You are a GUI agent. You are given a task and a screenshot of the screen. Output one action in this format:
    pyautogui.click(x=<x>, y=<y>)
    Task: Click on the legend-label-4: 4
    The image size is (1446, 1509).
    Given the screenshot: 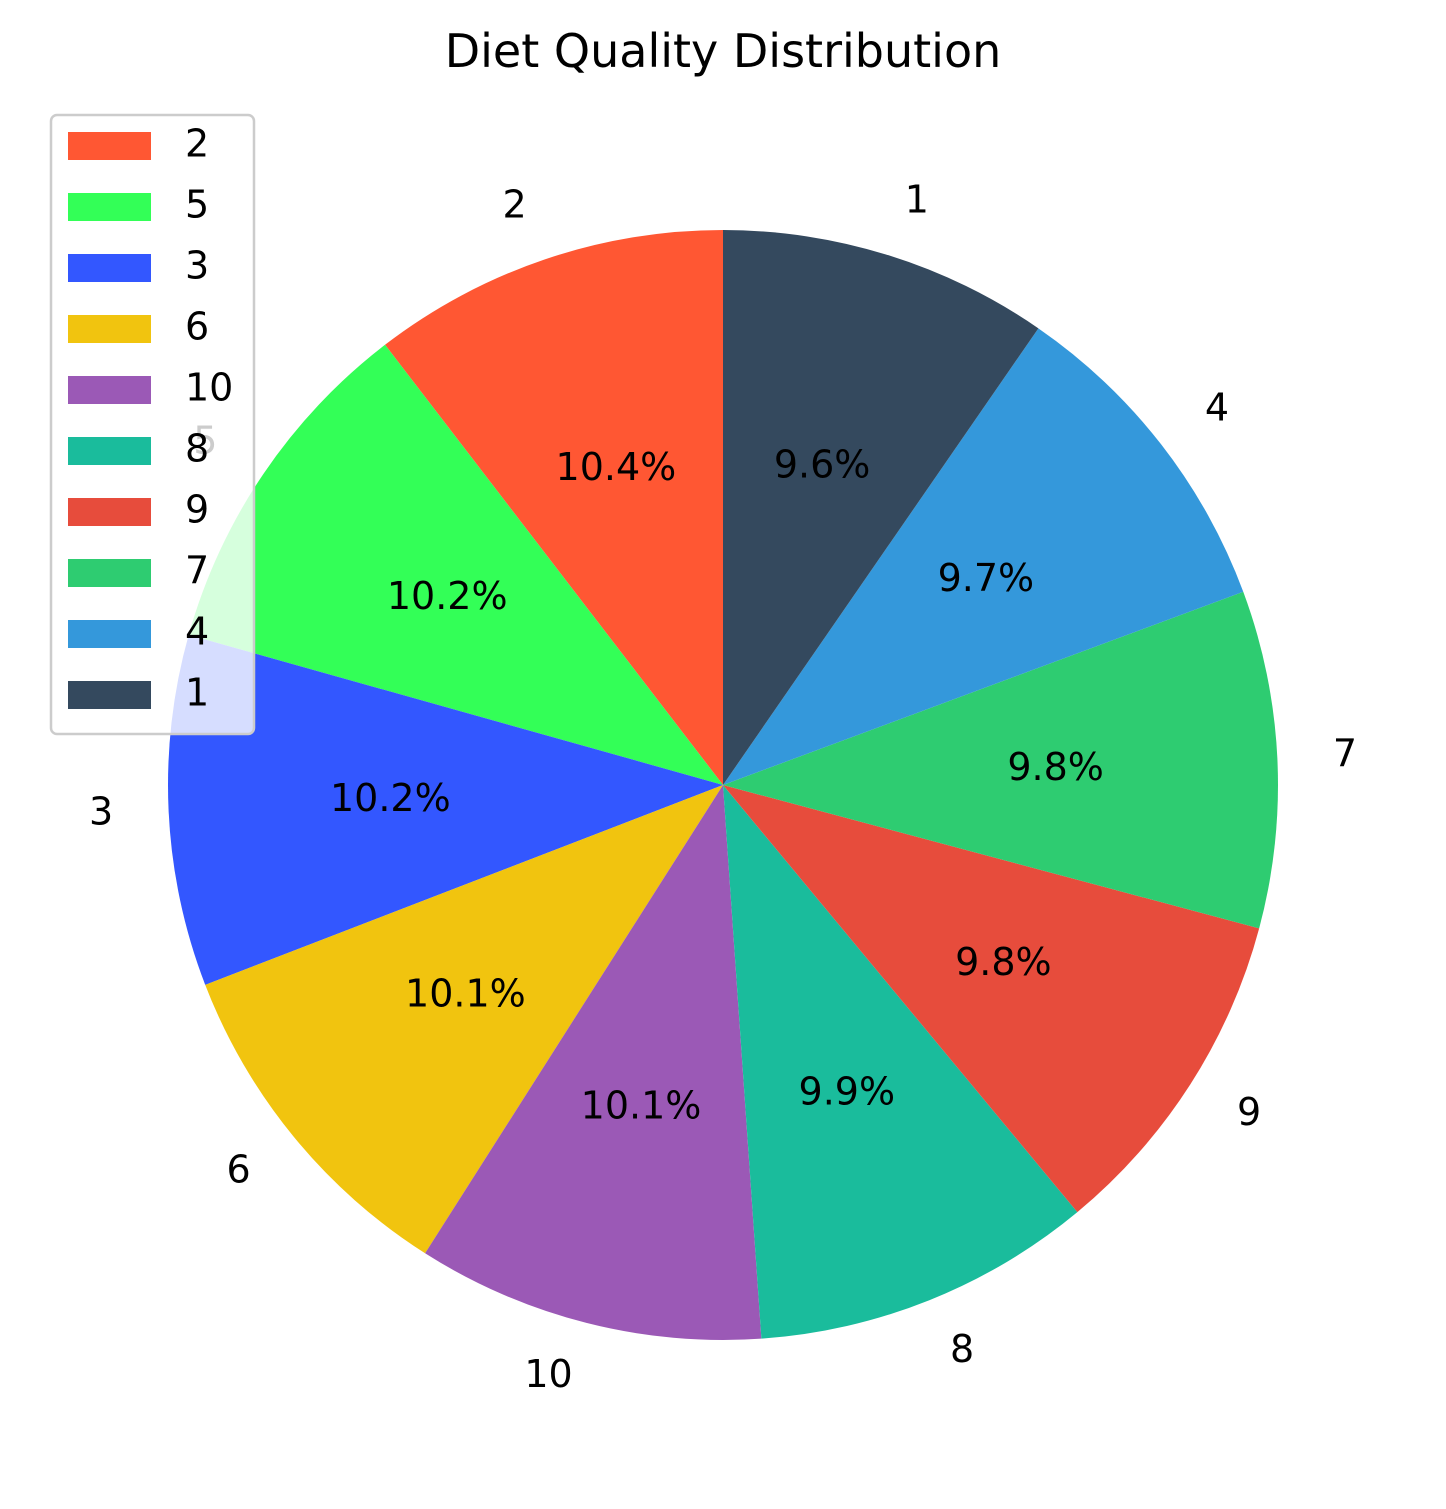 What is the action you would take?
    pyautogui.click(x=197, y=632)
    